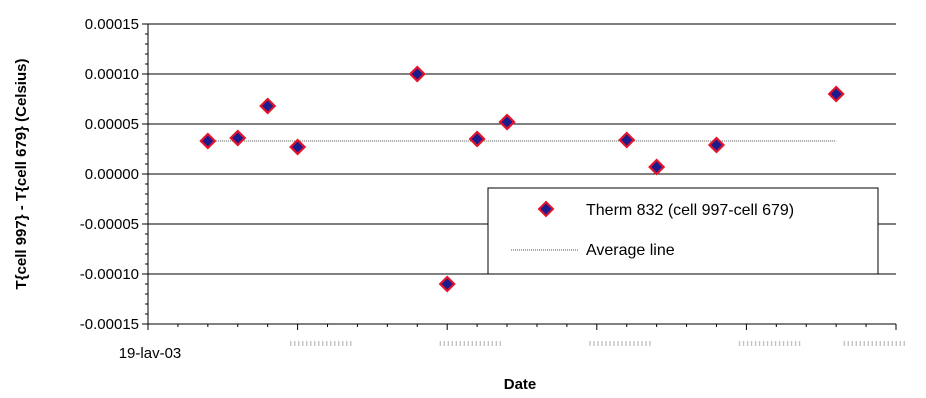 This screenshot has height=398, width=926. I want to click on y-tick-label: 0.00005, so click(112, 124).